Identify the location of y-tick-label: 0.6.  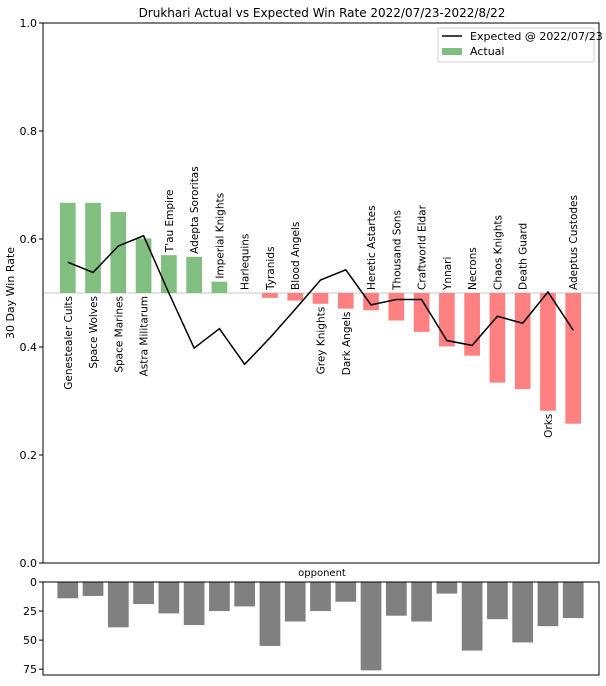
(29, 239).